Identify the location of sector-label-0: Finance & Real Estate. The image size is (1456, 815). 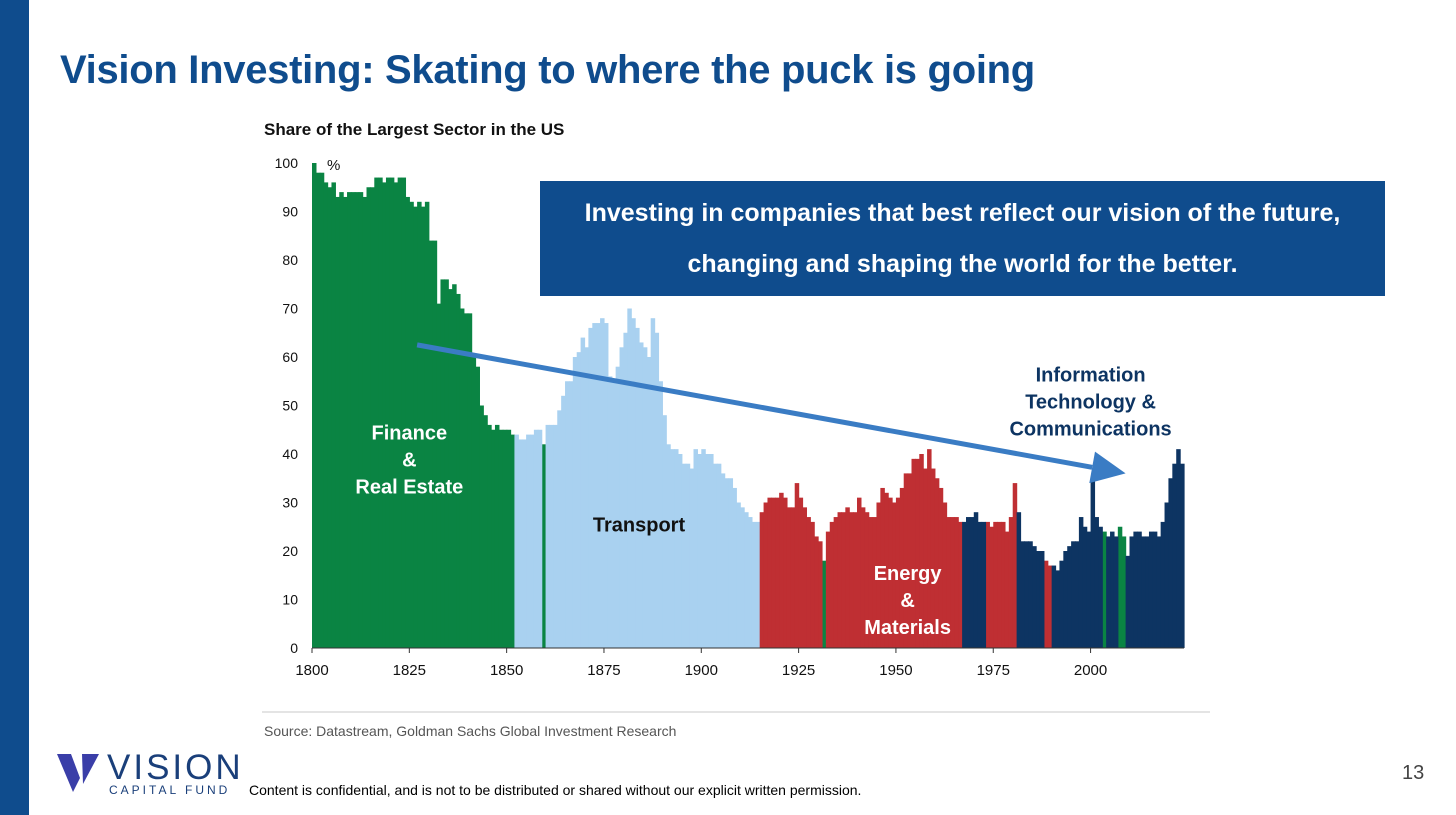
(409, 460).